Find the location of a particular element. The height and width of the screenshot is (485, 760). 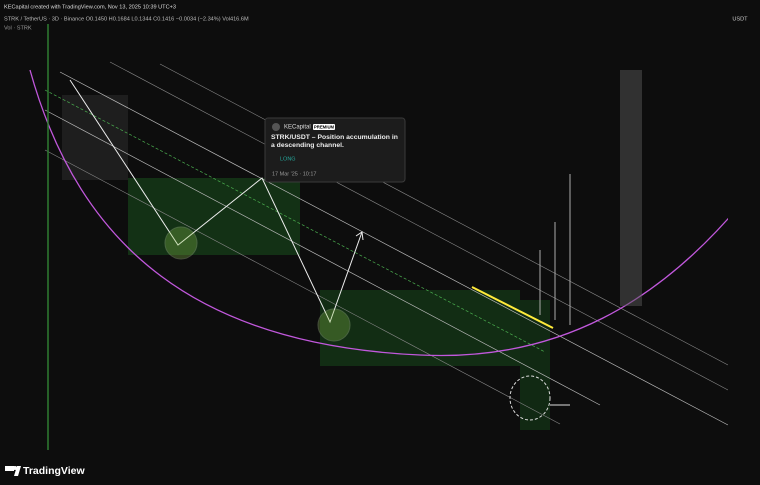

currency: USDT is located at coordinates (740, 19).